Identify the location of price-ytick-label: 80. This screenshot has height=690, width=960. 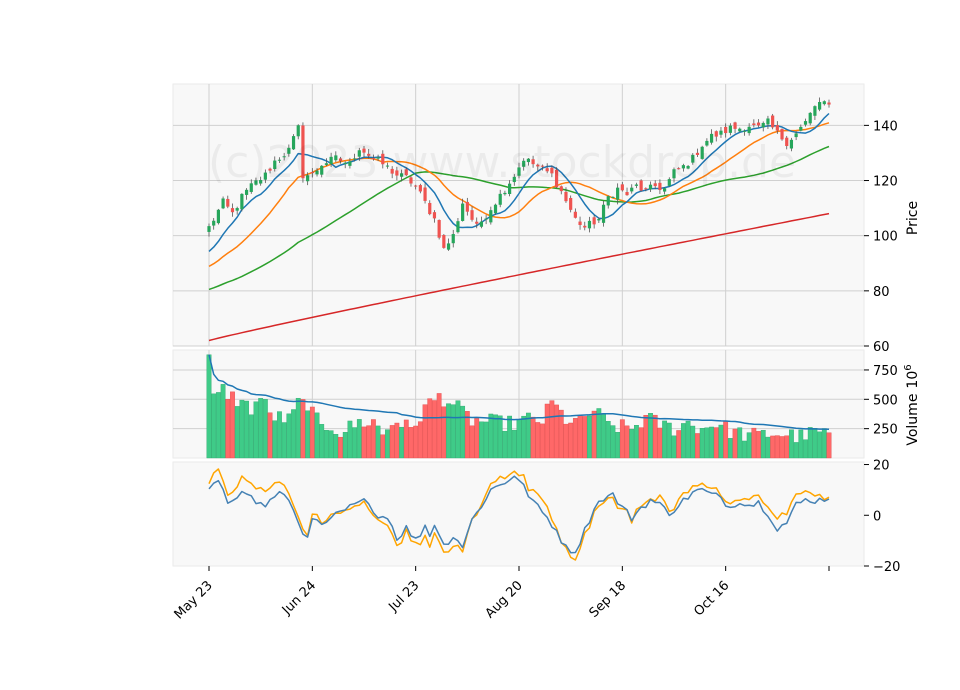
(881, 292).